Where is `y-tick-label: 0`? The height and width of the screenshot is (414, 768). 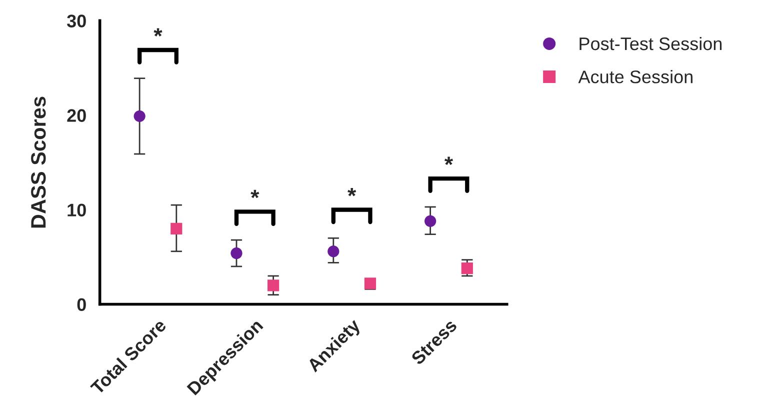 y-tick-label: 0 is located at coordinates (81, 305).